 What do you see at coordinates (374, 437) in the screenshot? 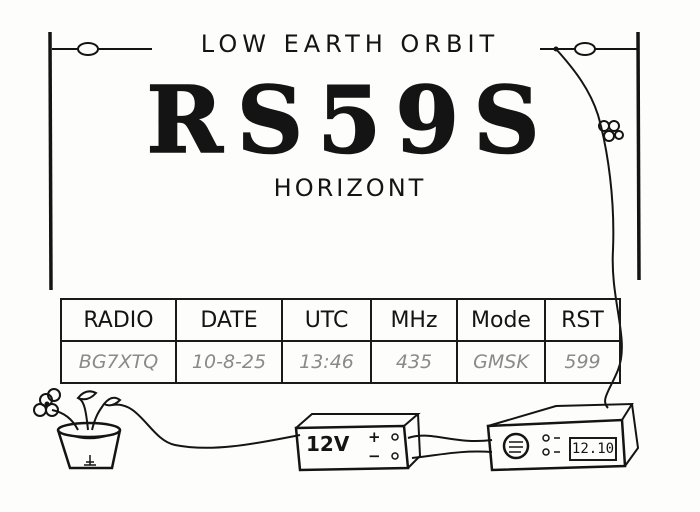
I see `power-supply-plus: +` at bounding box center [374, 437].